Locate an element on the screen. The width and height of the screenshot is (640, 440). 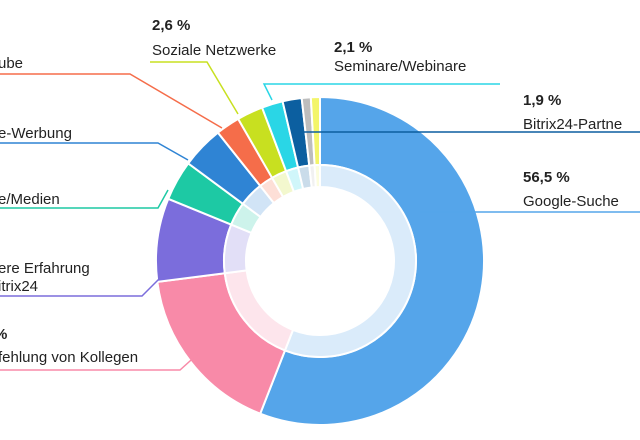
pct-google-suche: 56,5 % is located at coordinates (546, 177).